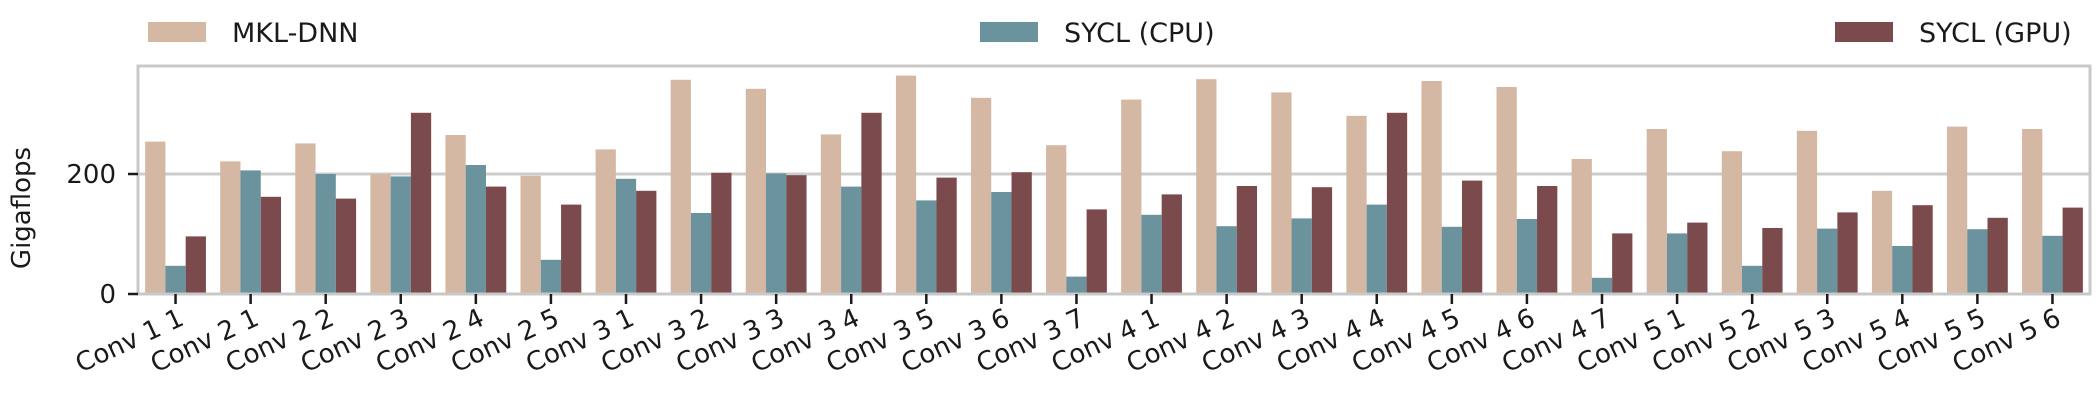  I want to click on y-tick-label: 0, so click(107, 295).